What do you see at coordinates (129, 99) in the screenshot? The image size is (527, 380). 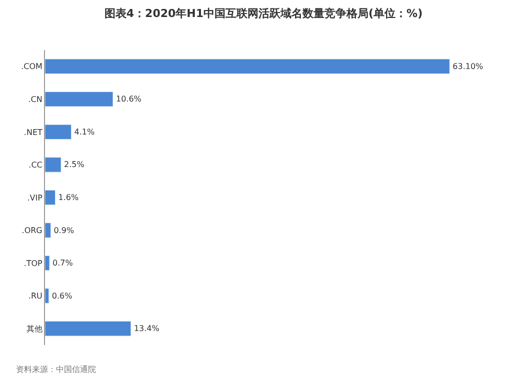 I see `data-label: 10.6%` at bounding box center [129, 99].